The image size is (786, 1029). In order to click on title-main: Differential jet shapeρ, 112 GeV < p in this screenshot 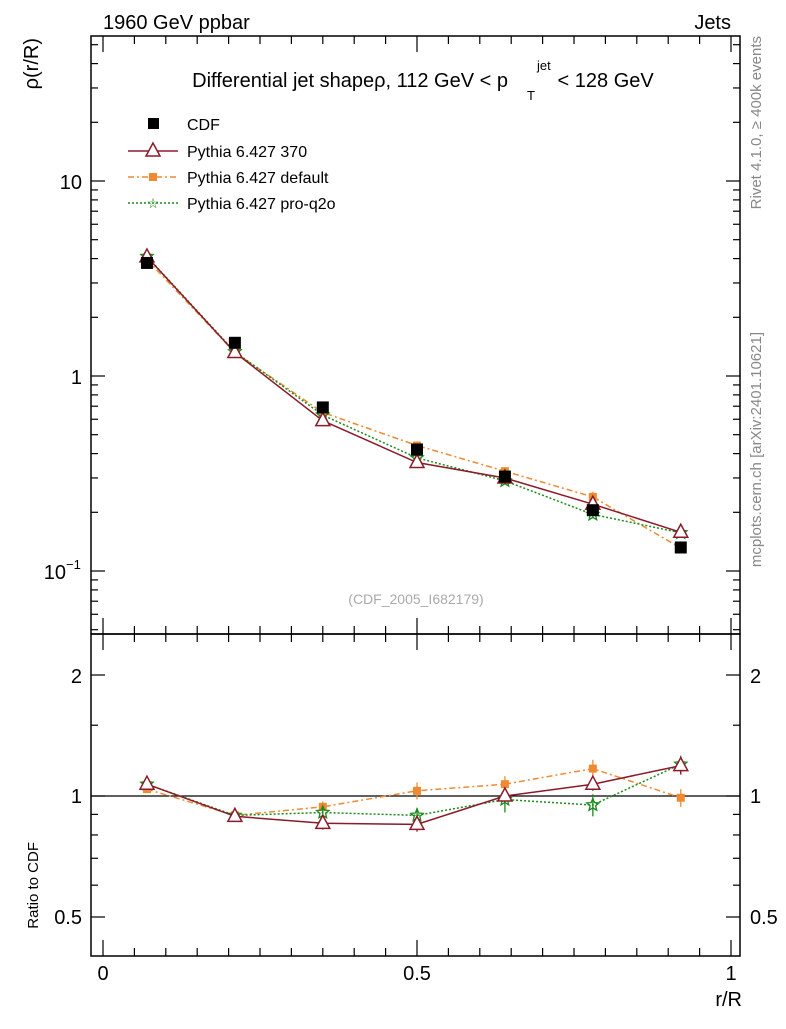, I will do `click(350, 81)`.